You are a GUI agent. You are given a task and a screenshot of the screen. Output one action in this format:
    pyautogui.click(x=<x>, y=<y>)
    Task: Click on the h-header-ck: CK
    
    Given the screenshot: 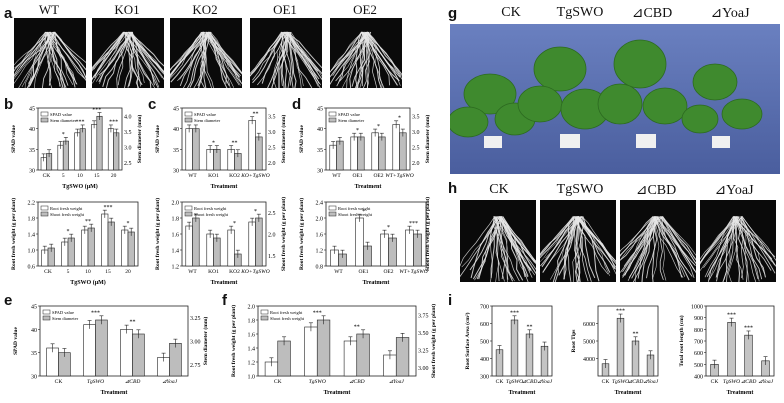 What is the action you would take?
    pyautogui.click(x=499, y=189)
    